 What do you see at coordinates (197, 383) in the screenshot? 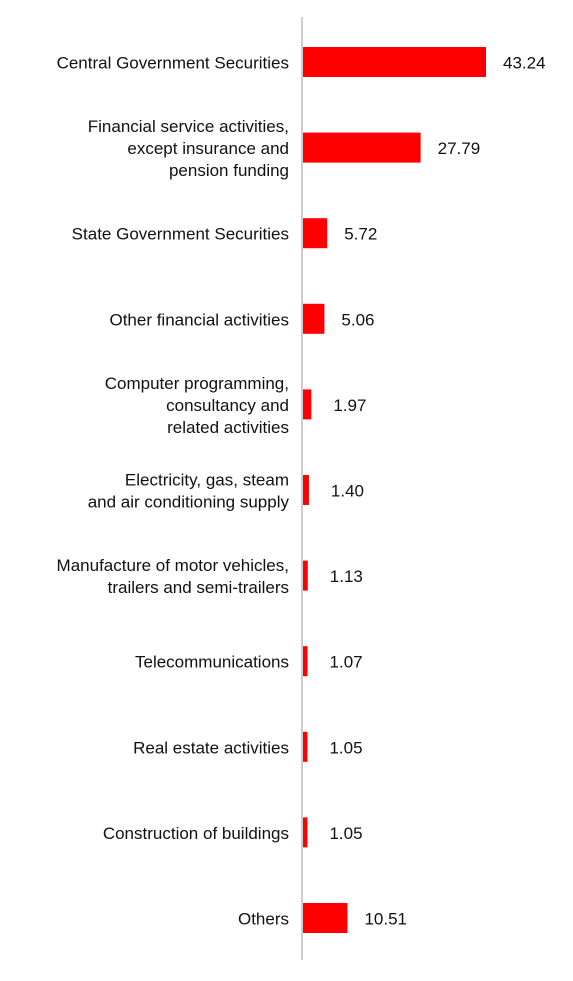
I see `category-label-line: Computer programming,` at bounding box center [197, 383].